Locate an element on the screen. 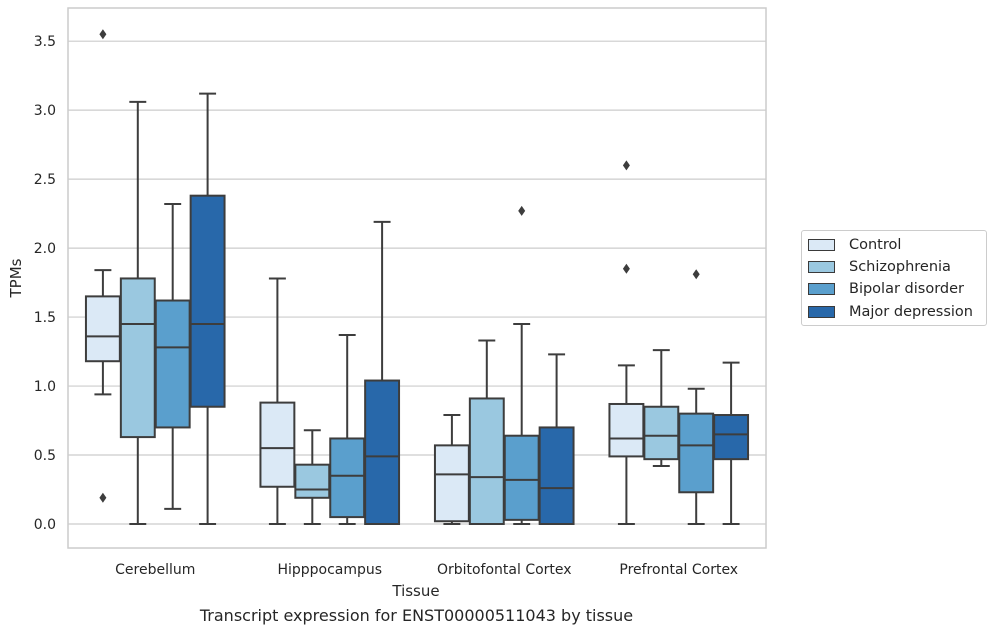  legend-label-schizophrenia: Schizophrenia is located at coordinates (900, 267).